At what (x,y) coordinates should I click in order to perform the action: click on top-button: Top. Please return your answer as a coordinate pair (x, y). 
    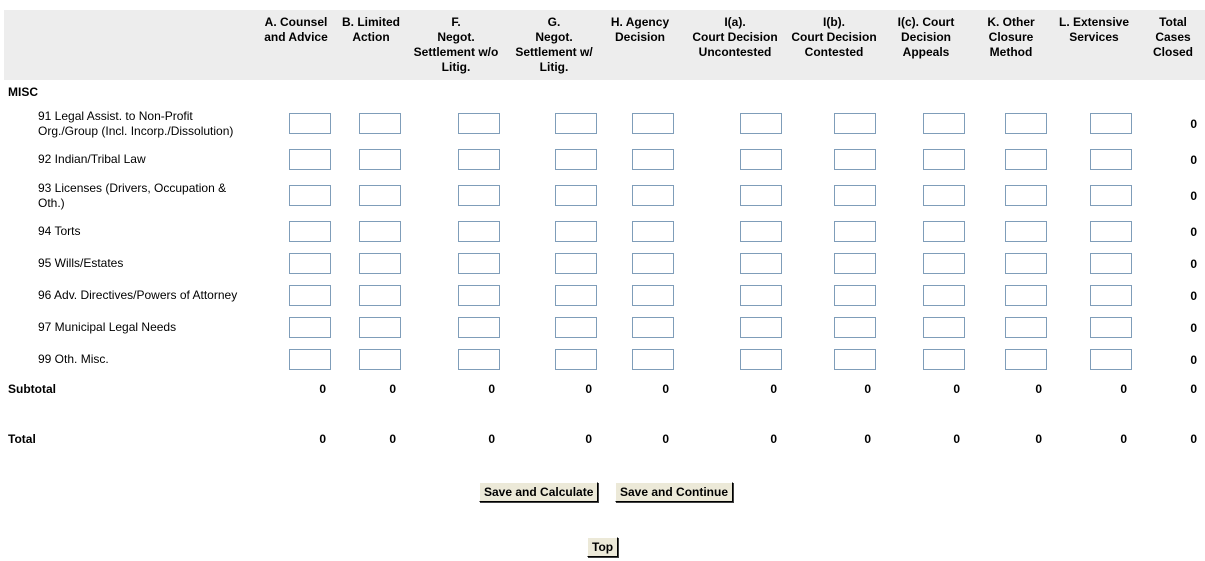
    Looking at the image, I should click on (603, 547).